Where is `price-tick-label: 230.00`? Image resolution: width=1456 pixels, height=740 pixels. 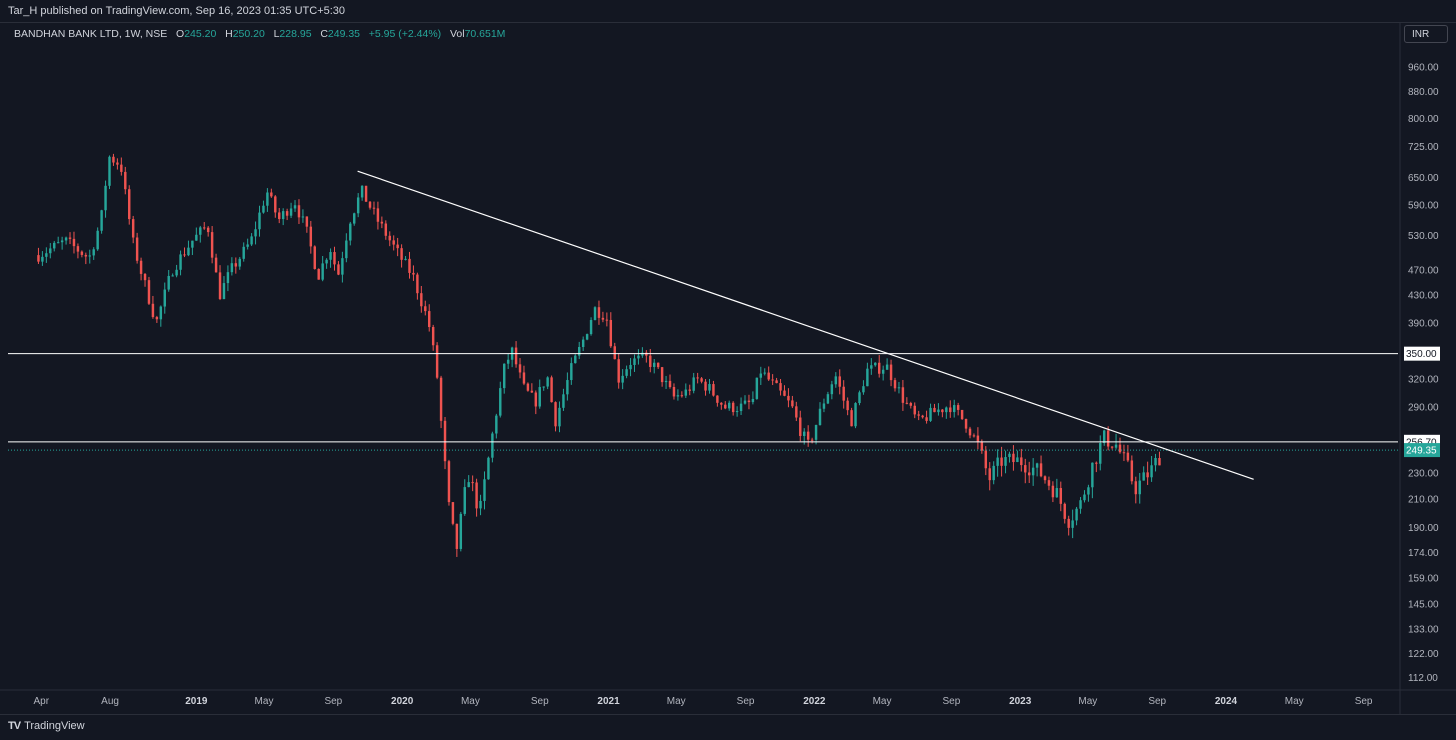
price-tick-label: 230.00 is located at coordinates (1423, 474).